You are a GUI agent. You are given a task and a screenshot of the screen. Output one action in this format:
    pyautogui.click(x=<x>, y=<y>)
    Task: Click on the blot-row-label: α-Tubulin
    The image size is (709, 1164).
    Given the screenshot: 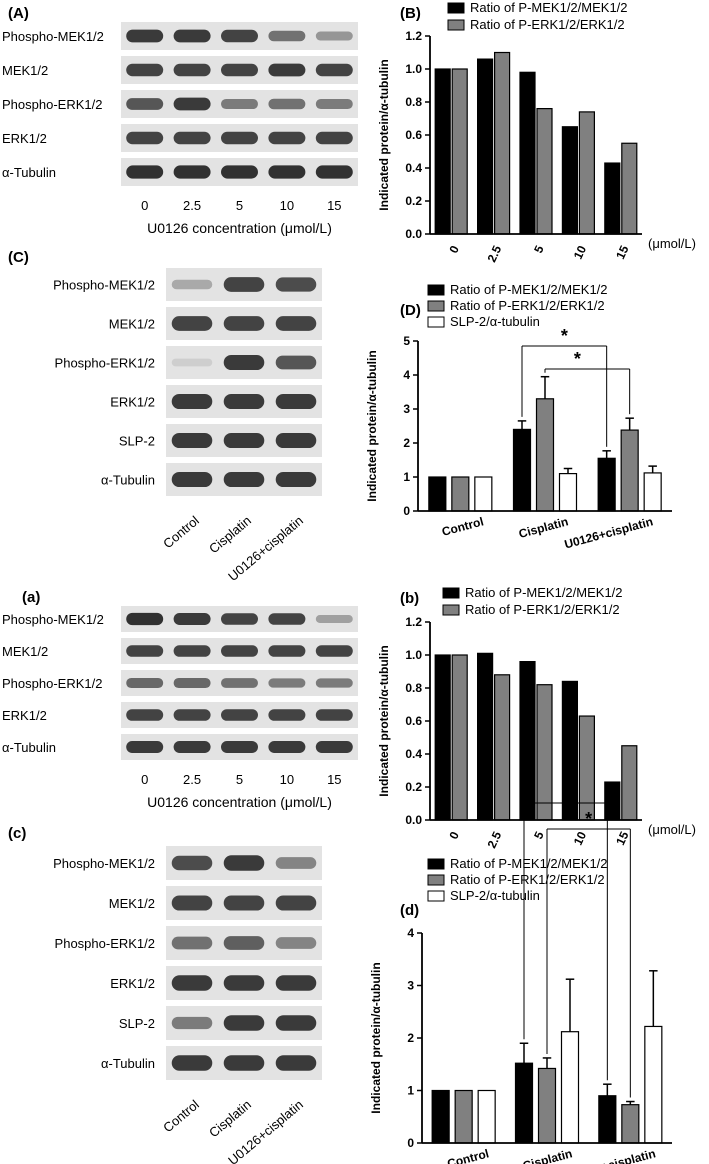 What is the action you would take?
    pyautogui.click(x=29, y=172)
    